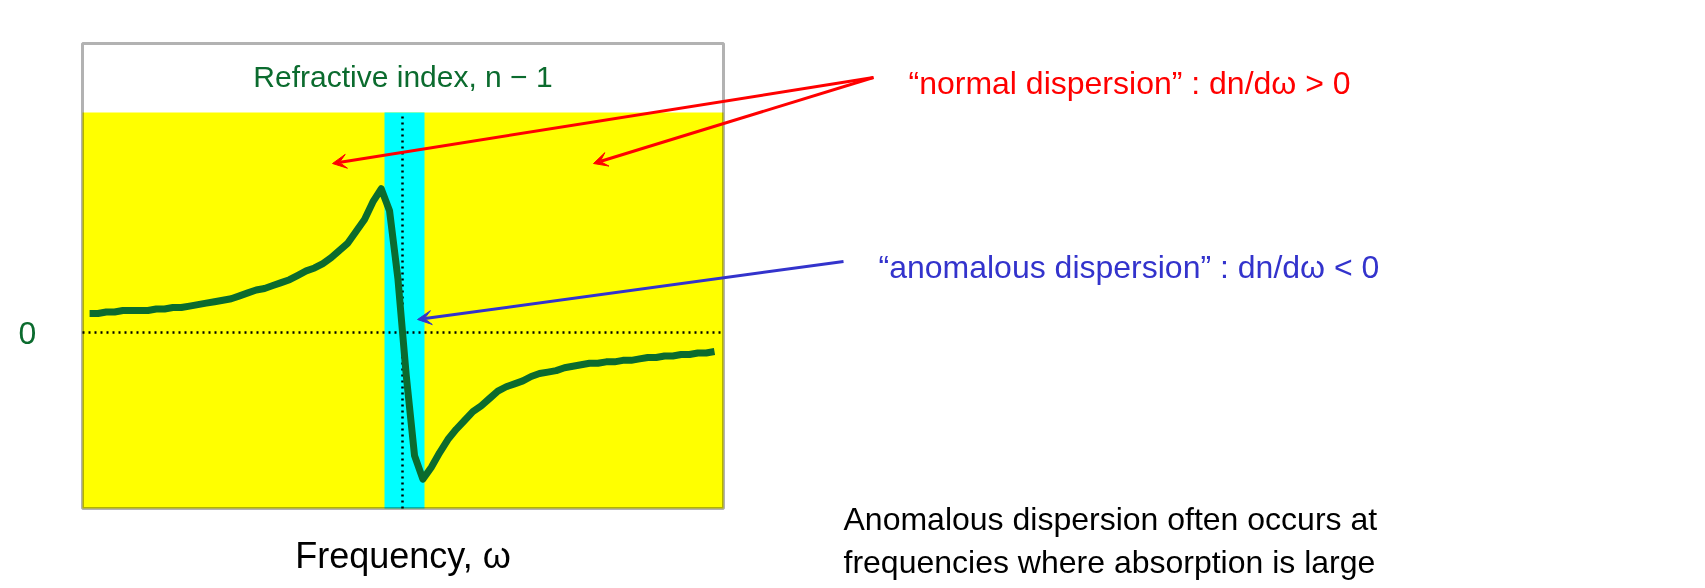 The width and height of the screenshot is (1705, 588). I want to click on text: “normal dispersion” : dn/dω > 0, so click(1129, 82).